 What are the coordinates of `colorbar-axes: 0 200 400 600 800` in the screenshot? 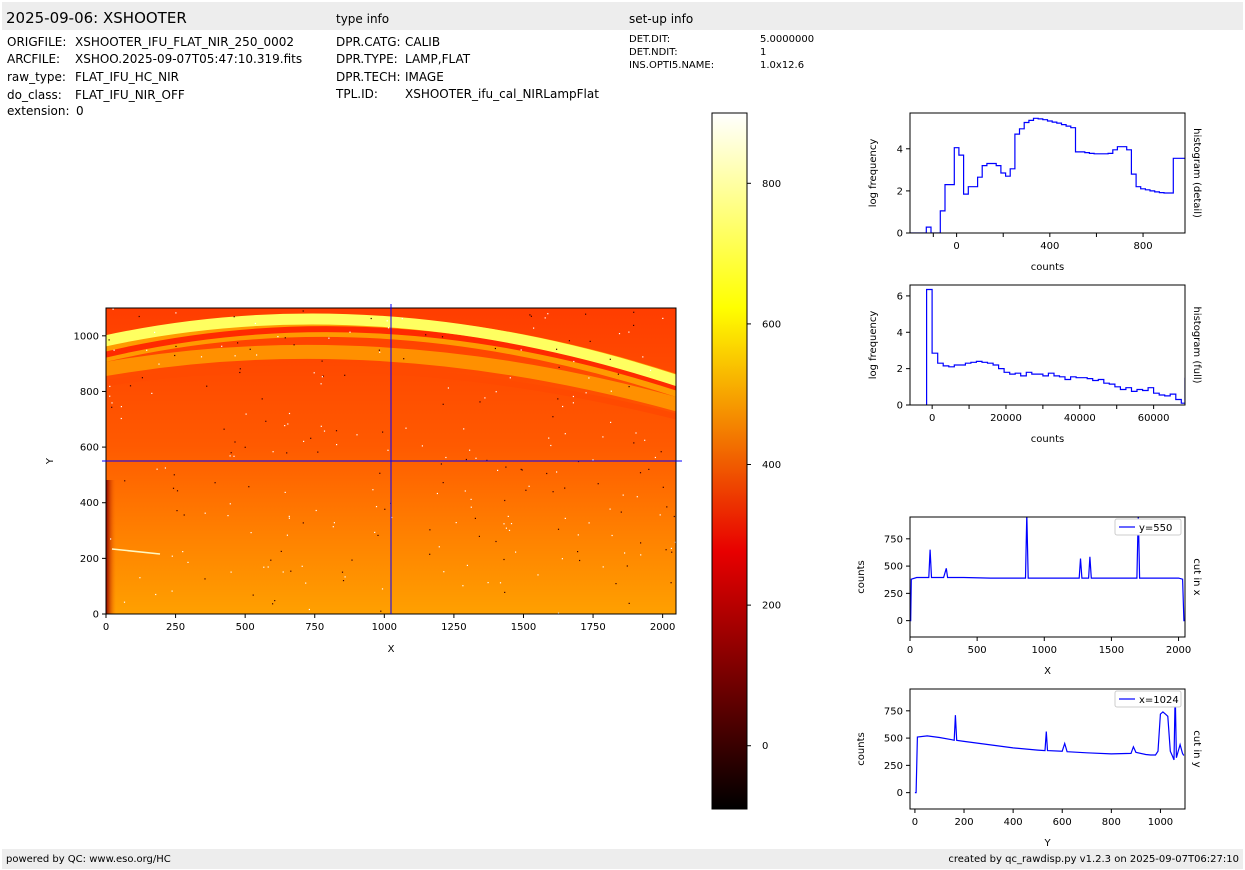 It's located at (764, 465).